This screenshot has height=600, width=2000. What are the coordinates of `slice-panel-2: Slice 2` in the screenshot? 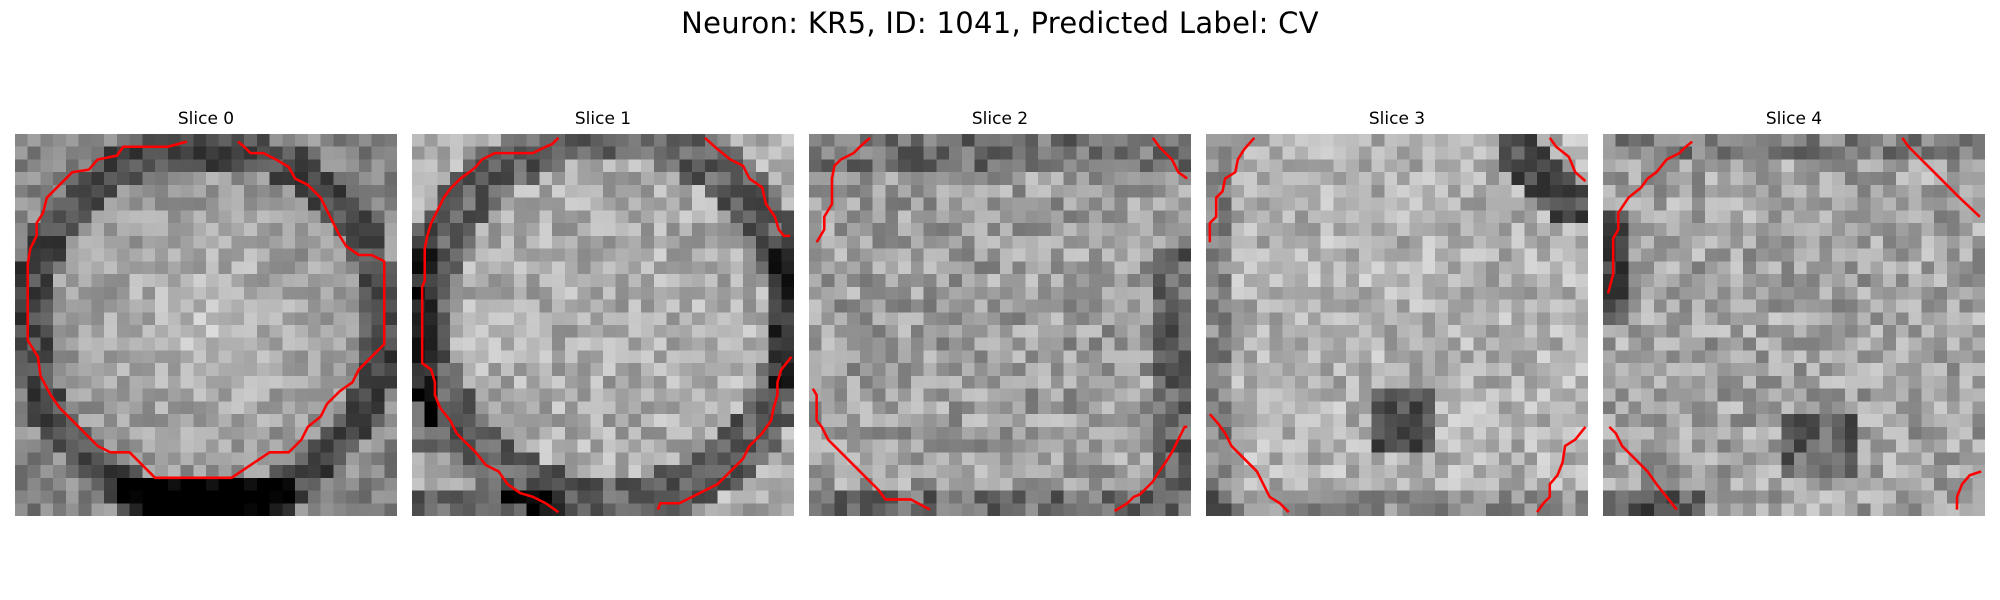 It's located at (1000, 312).